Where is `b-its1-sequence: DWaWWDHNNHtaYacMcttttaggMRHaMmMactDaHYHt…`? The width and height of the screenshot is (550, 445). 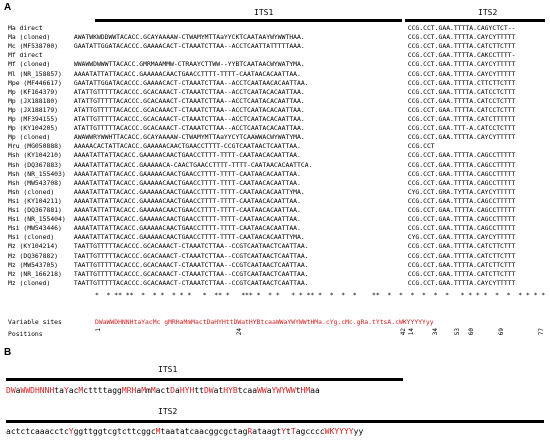 b-its1-sequence: DWaWWDHNNHtaYacMcttttaggMRHaMmMactDaHYHt… is located at coordinates (163, 390).